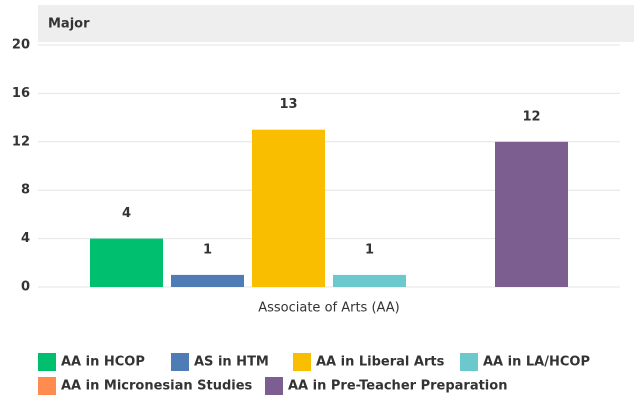 Image resolution: width=634 pixels, height=402 pixels. Describe the element at coordinates (336, 23) in the screenshot. I see `header-band` at that location.